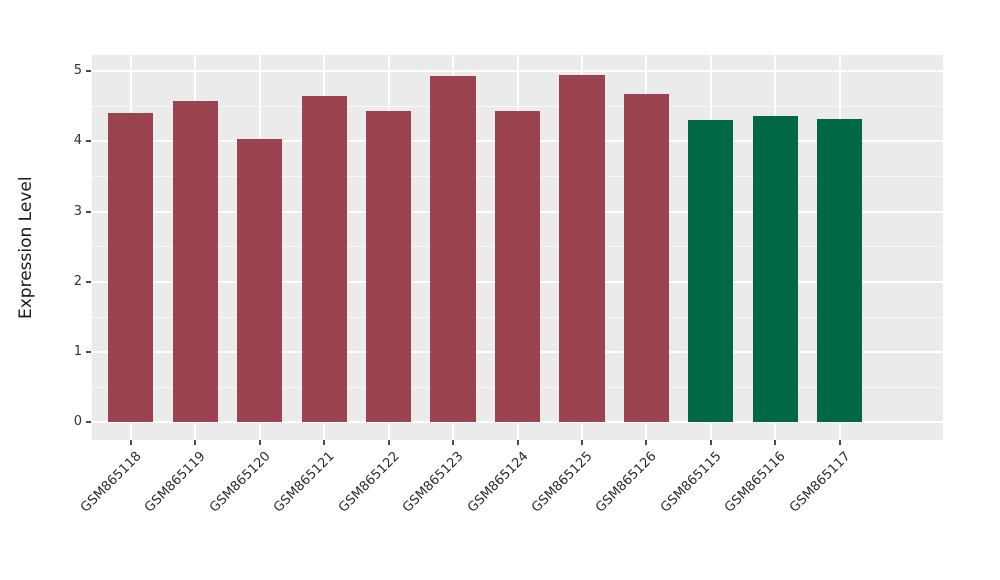  I want to click on y-axis-title: Expression Level, so click(26, 247).